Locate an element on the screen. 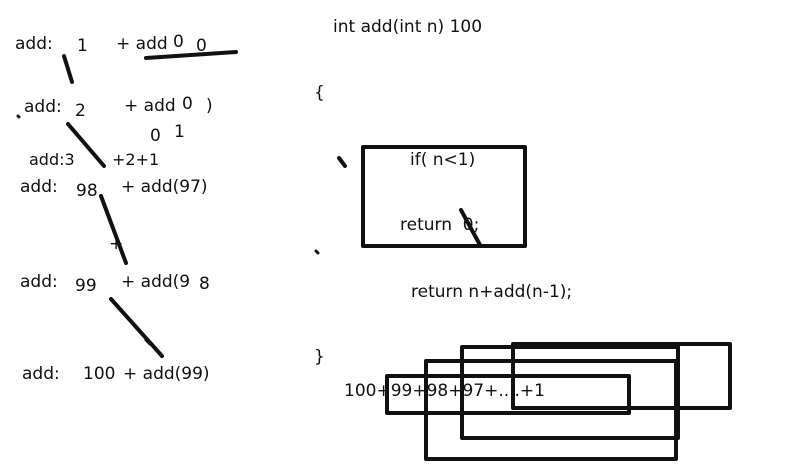  trace-row-1-label: add: is located at coordinates (34, 44).